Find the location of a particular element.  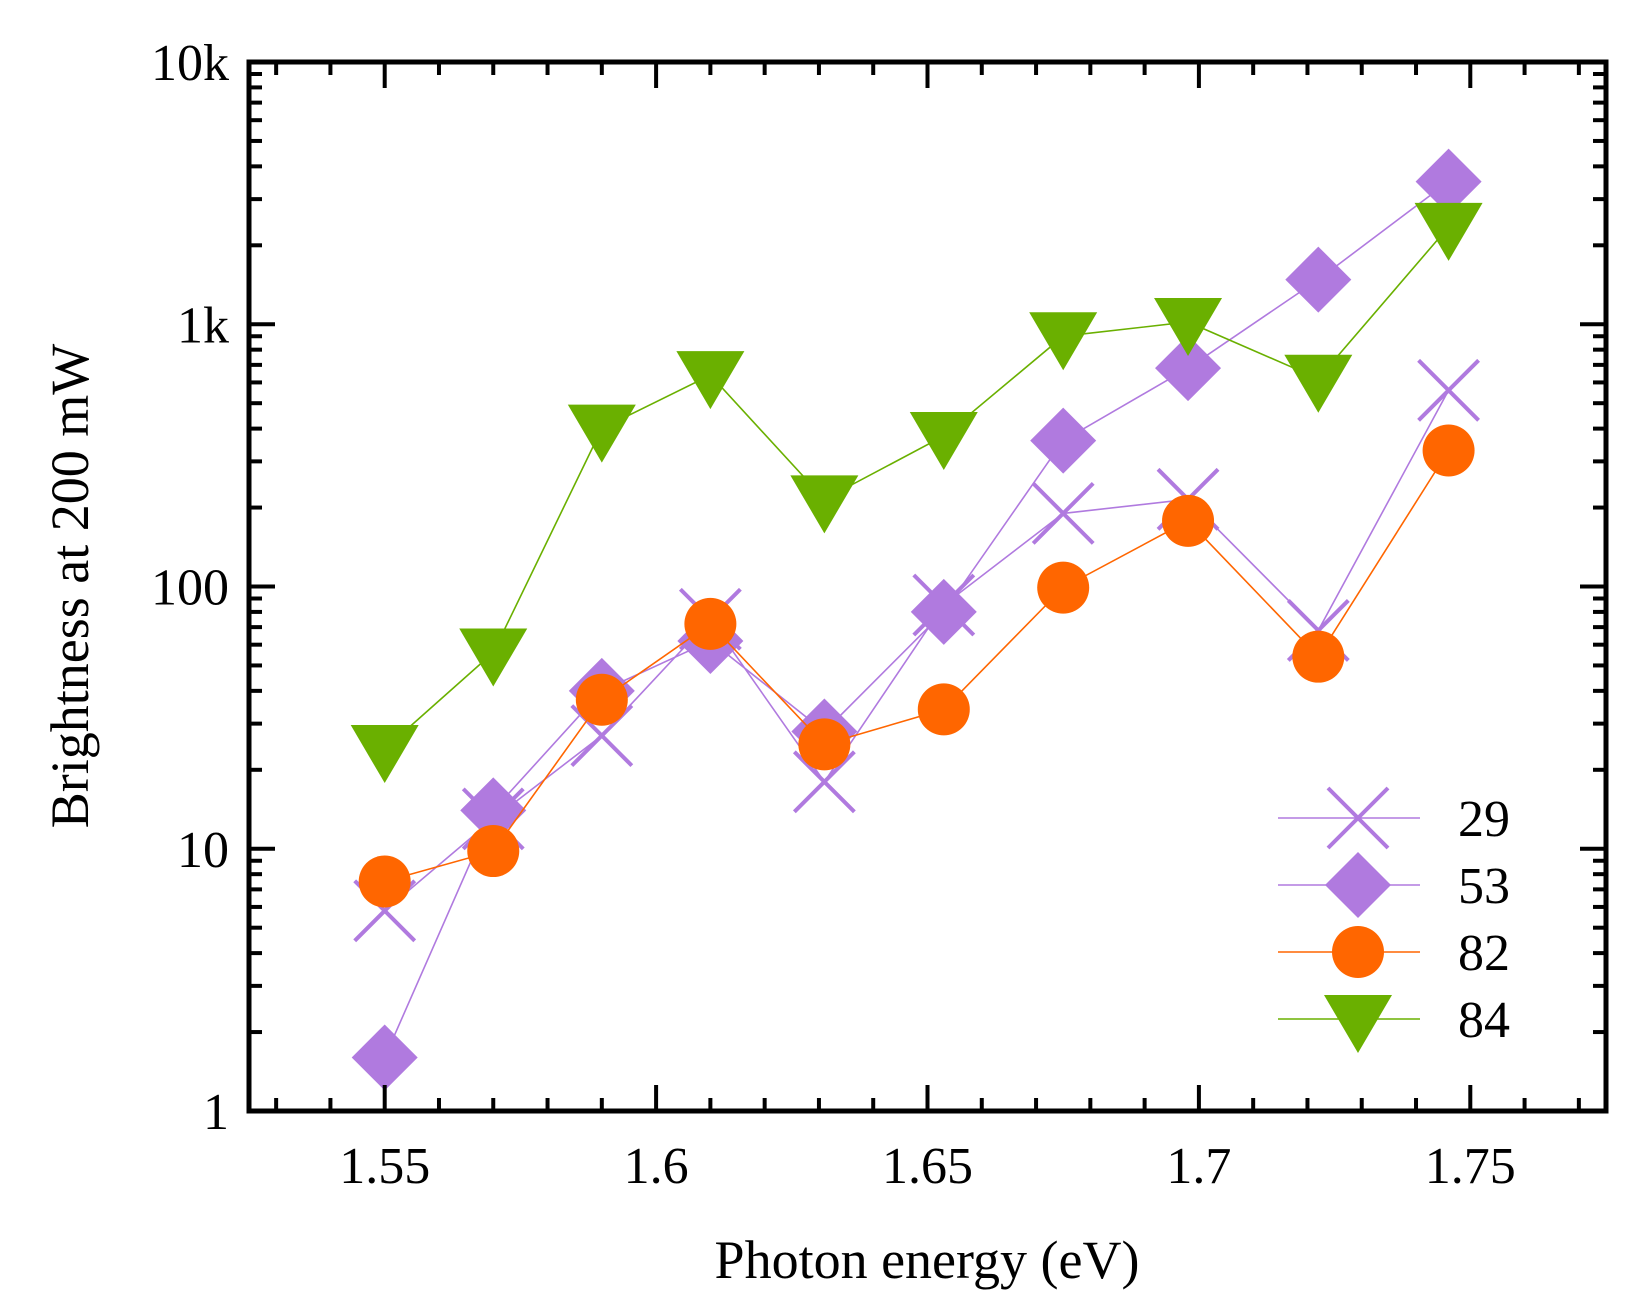

legend-entry-84: 84 is located at coordinates (1394, 1022).